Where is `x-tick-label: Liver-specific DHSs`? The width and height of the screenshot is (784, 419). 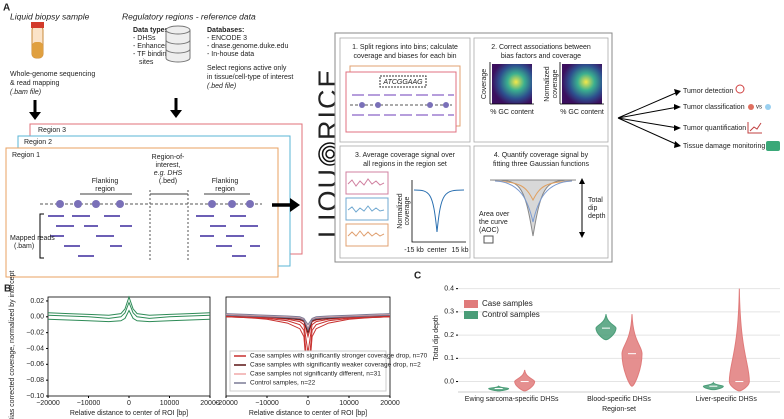 x-tick-label: Liver-specific DHSs is located at coordinates (727, 399).